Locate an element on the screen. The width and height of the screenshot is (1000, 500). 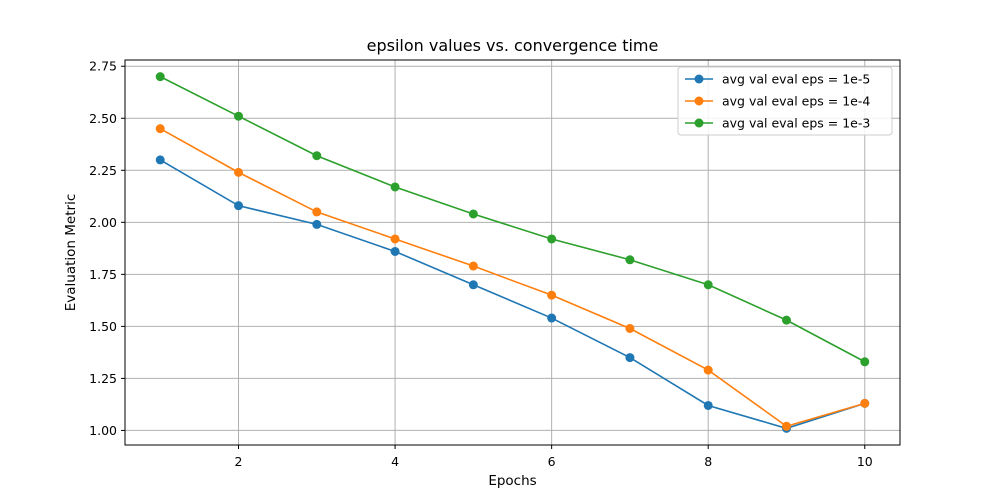
legend-box is located at coordinates (785, 101).